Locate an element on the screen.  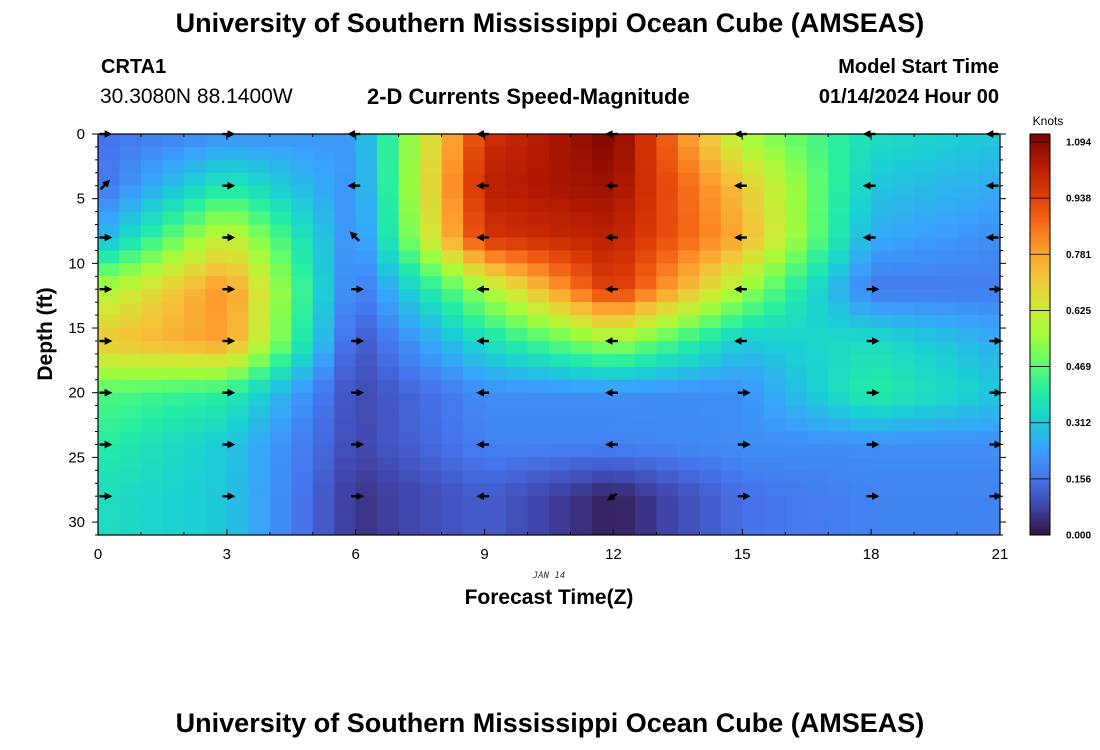
colorbar-tick-label: 0.312 is located at coordinates (1078, 423).